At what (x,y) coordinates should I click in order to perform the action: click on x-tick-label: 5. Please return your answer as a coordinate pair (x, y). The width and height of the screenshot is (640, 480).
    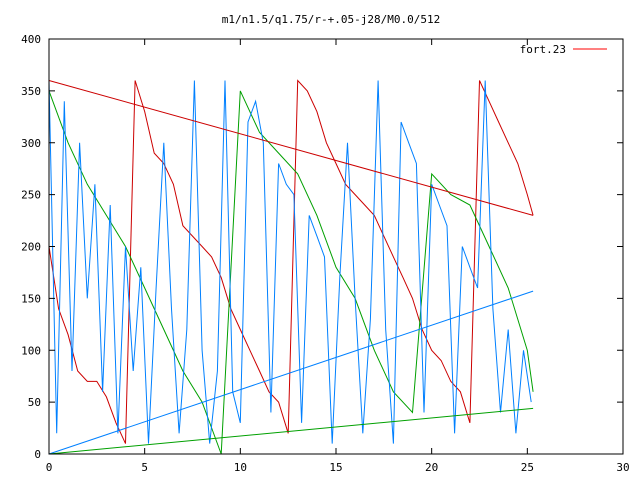
    Looking at the image, I should click on (144, 467).